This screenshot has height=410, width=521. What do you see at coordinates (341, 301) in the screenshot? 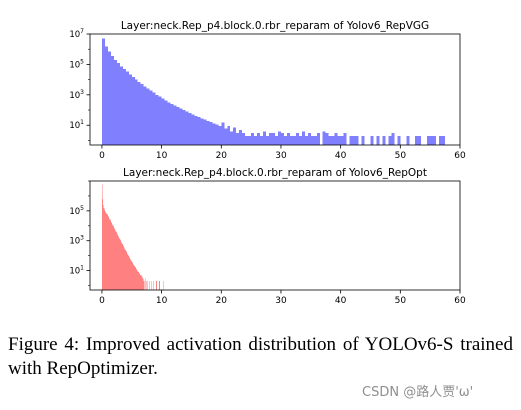
I see `x-tick-label: 40` at bounding box center [341, 301].